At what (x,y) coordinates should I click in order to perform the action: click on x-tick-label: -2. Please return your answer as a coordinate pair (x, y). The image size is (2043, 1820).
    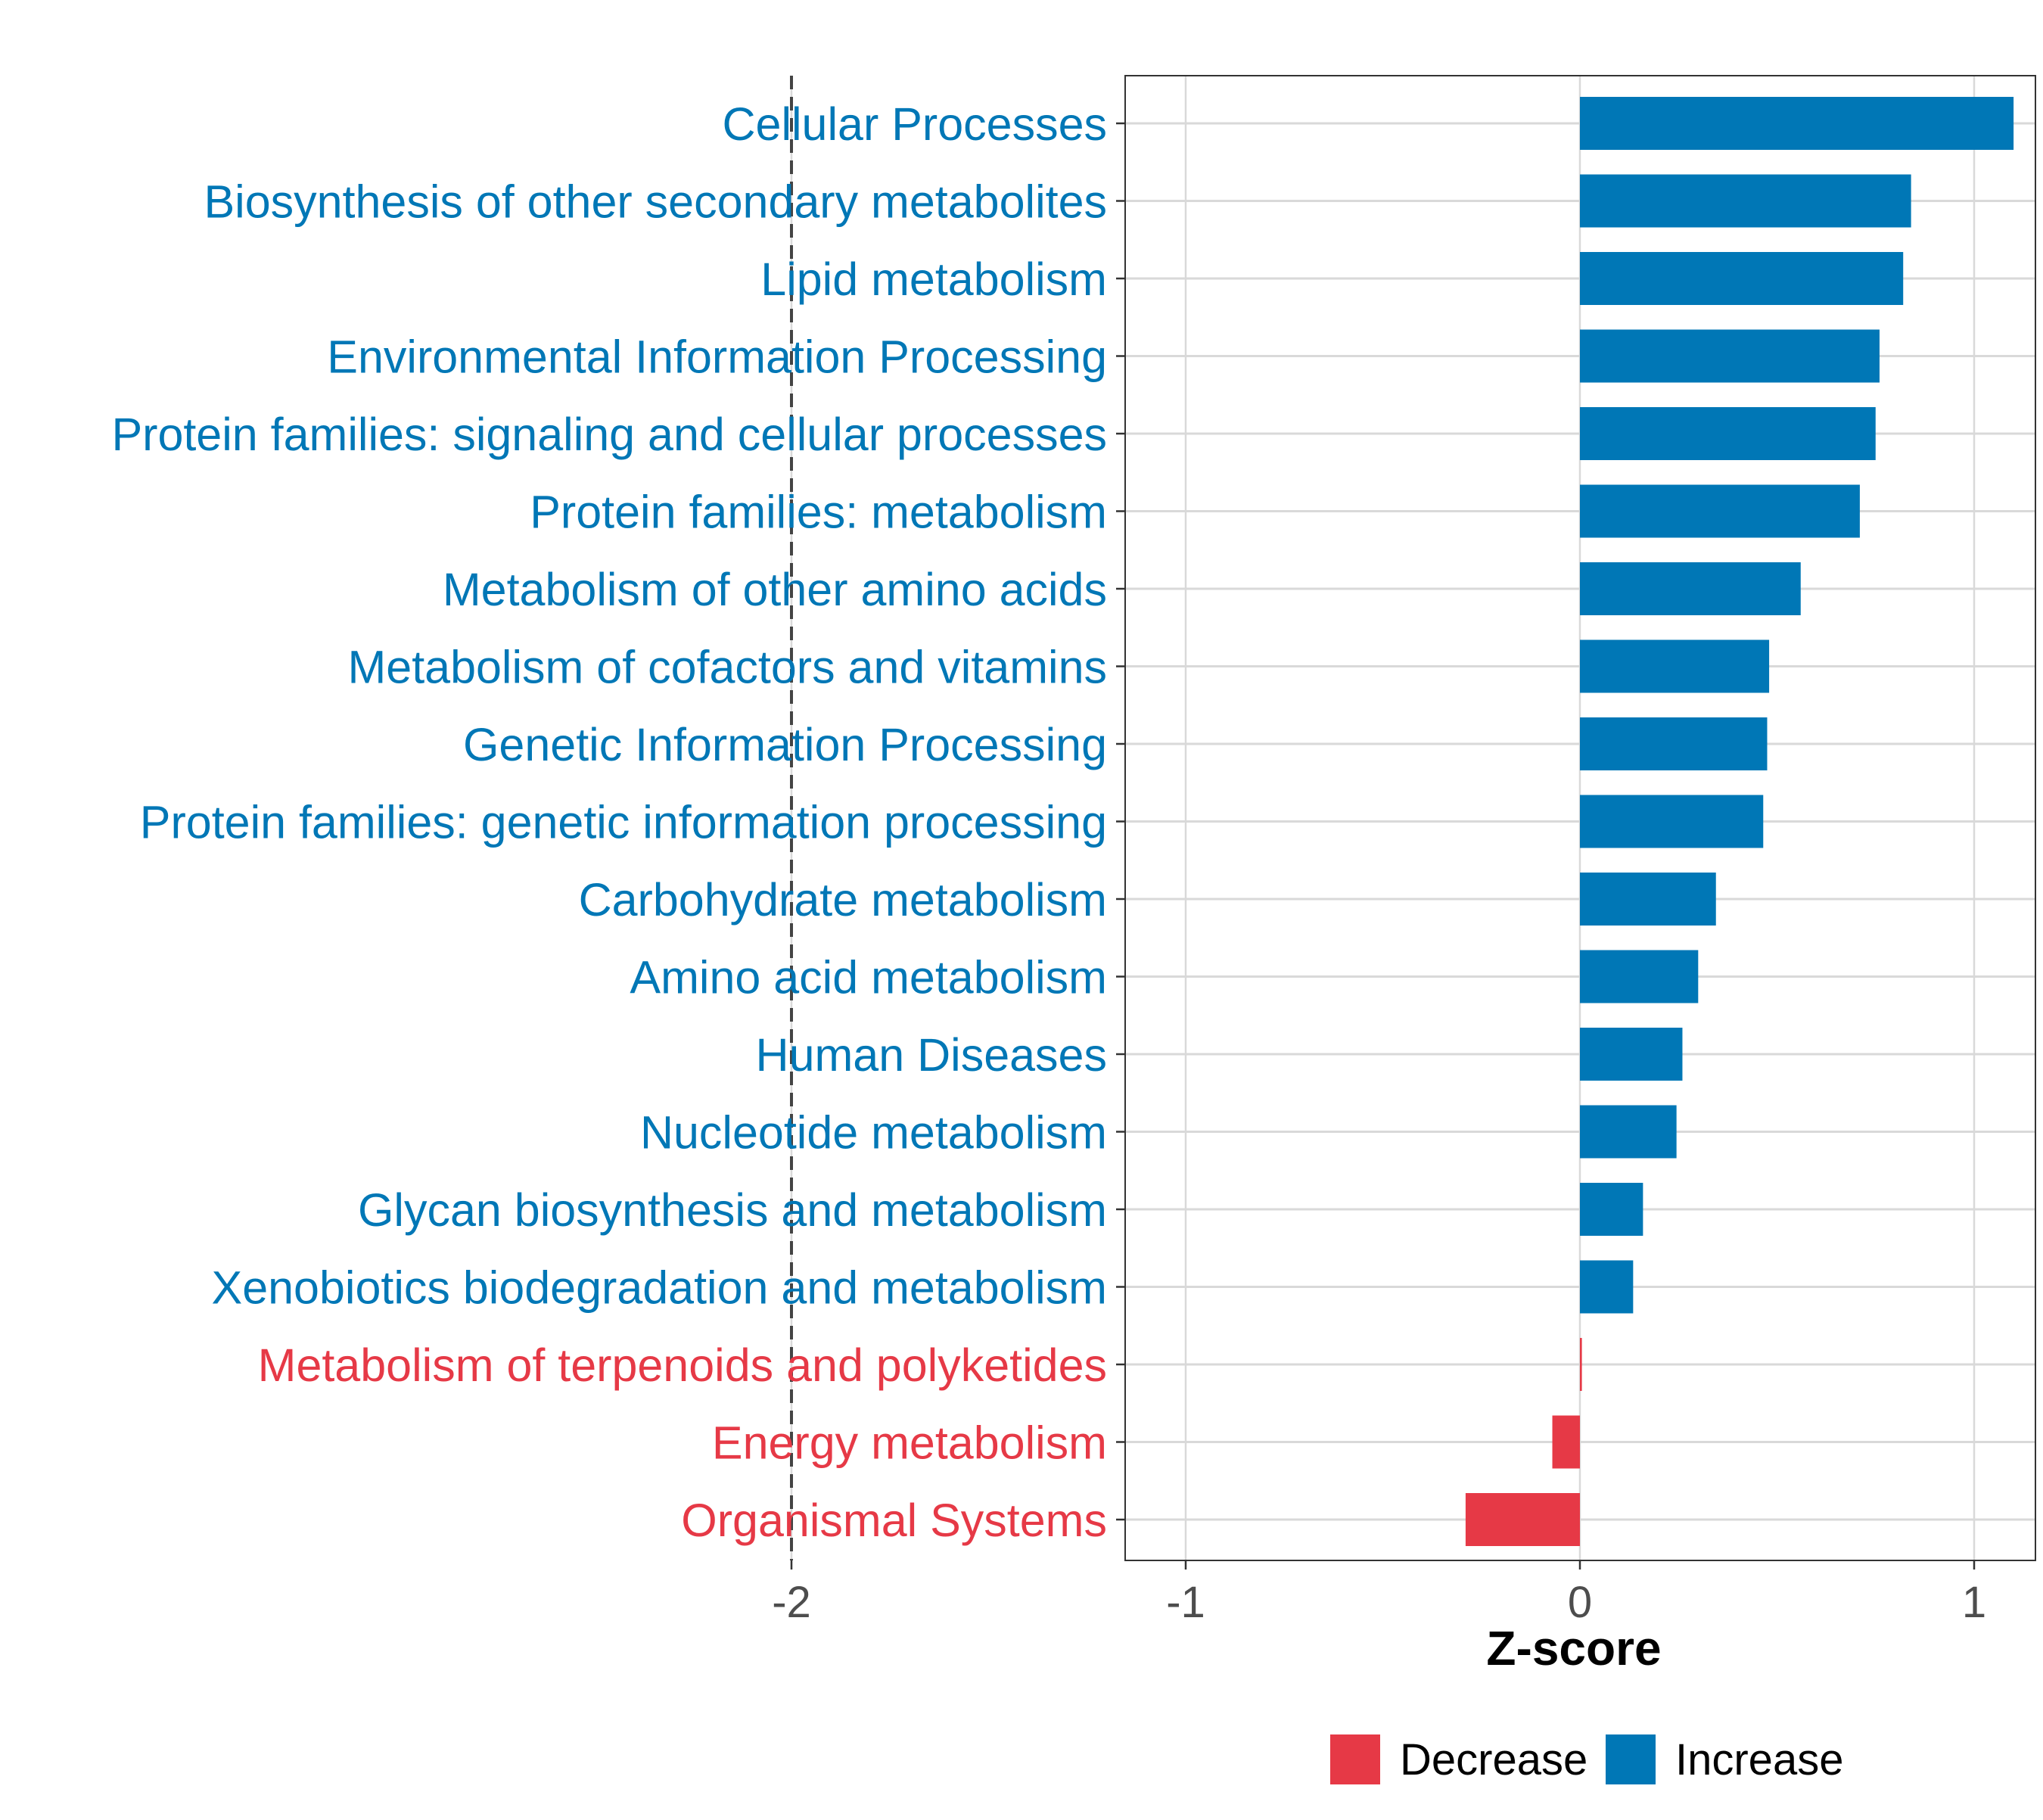
    Looking at the image, I should click on (792, 1603).